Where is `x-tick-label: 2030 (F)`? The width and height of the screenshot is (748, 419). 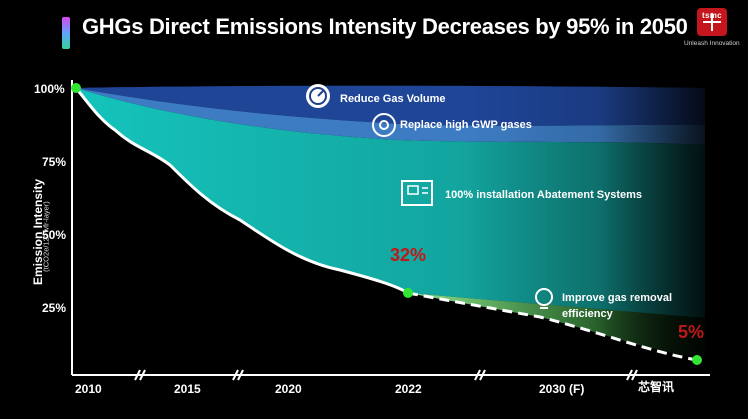 x-tick-label: 2030 (F) is located at coordinates (562, 389).